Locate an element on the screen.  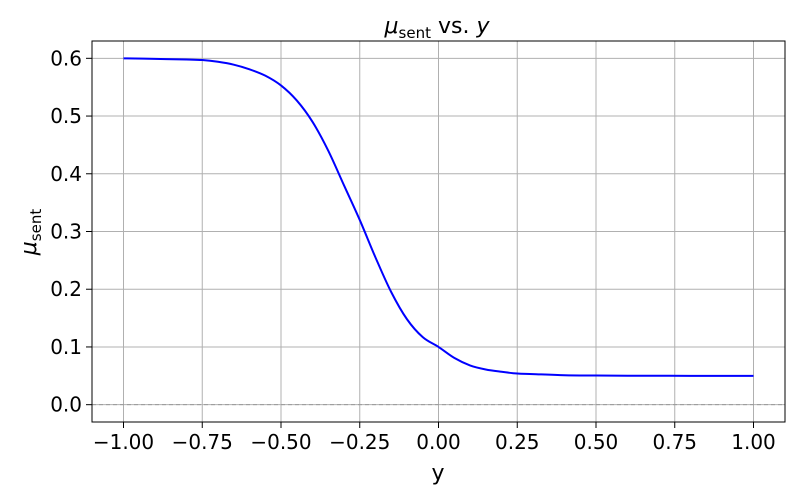
x-axis-label: y is located at coordinates (437, 473).